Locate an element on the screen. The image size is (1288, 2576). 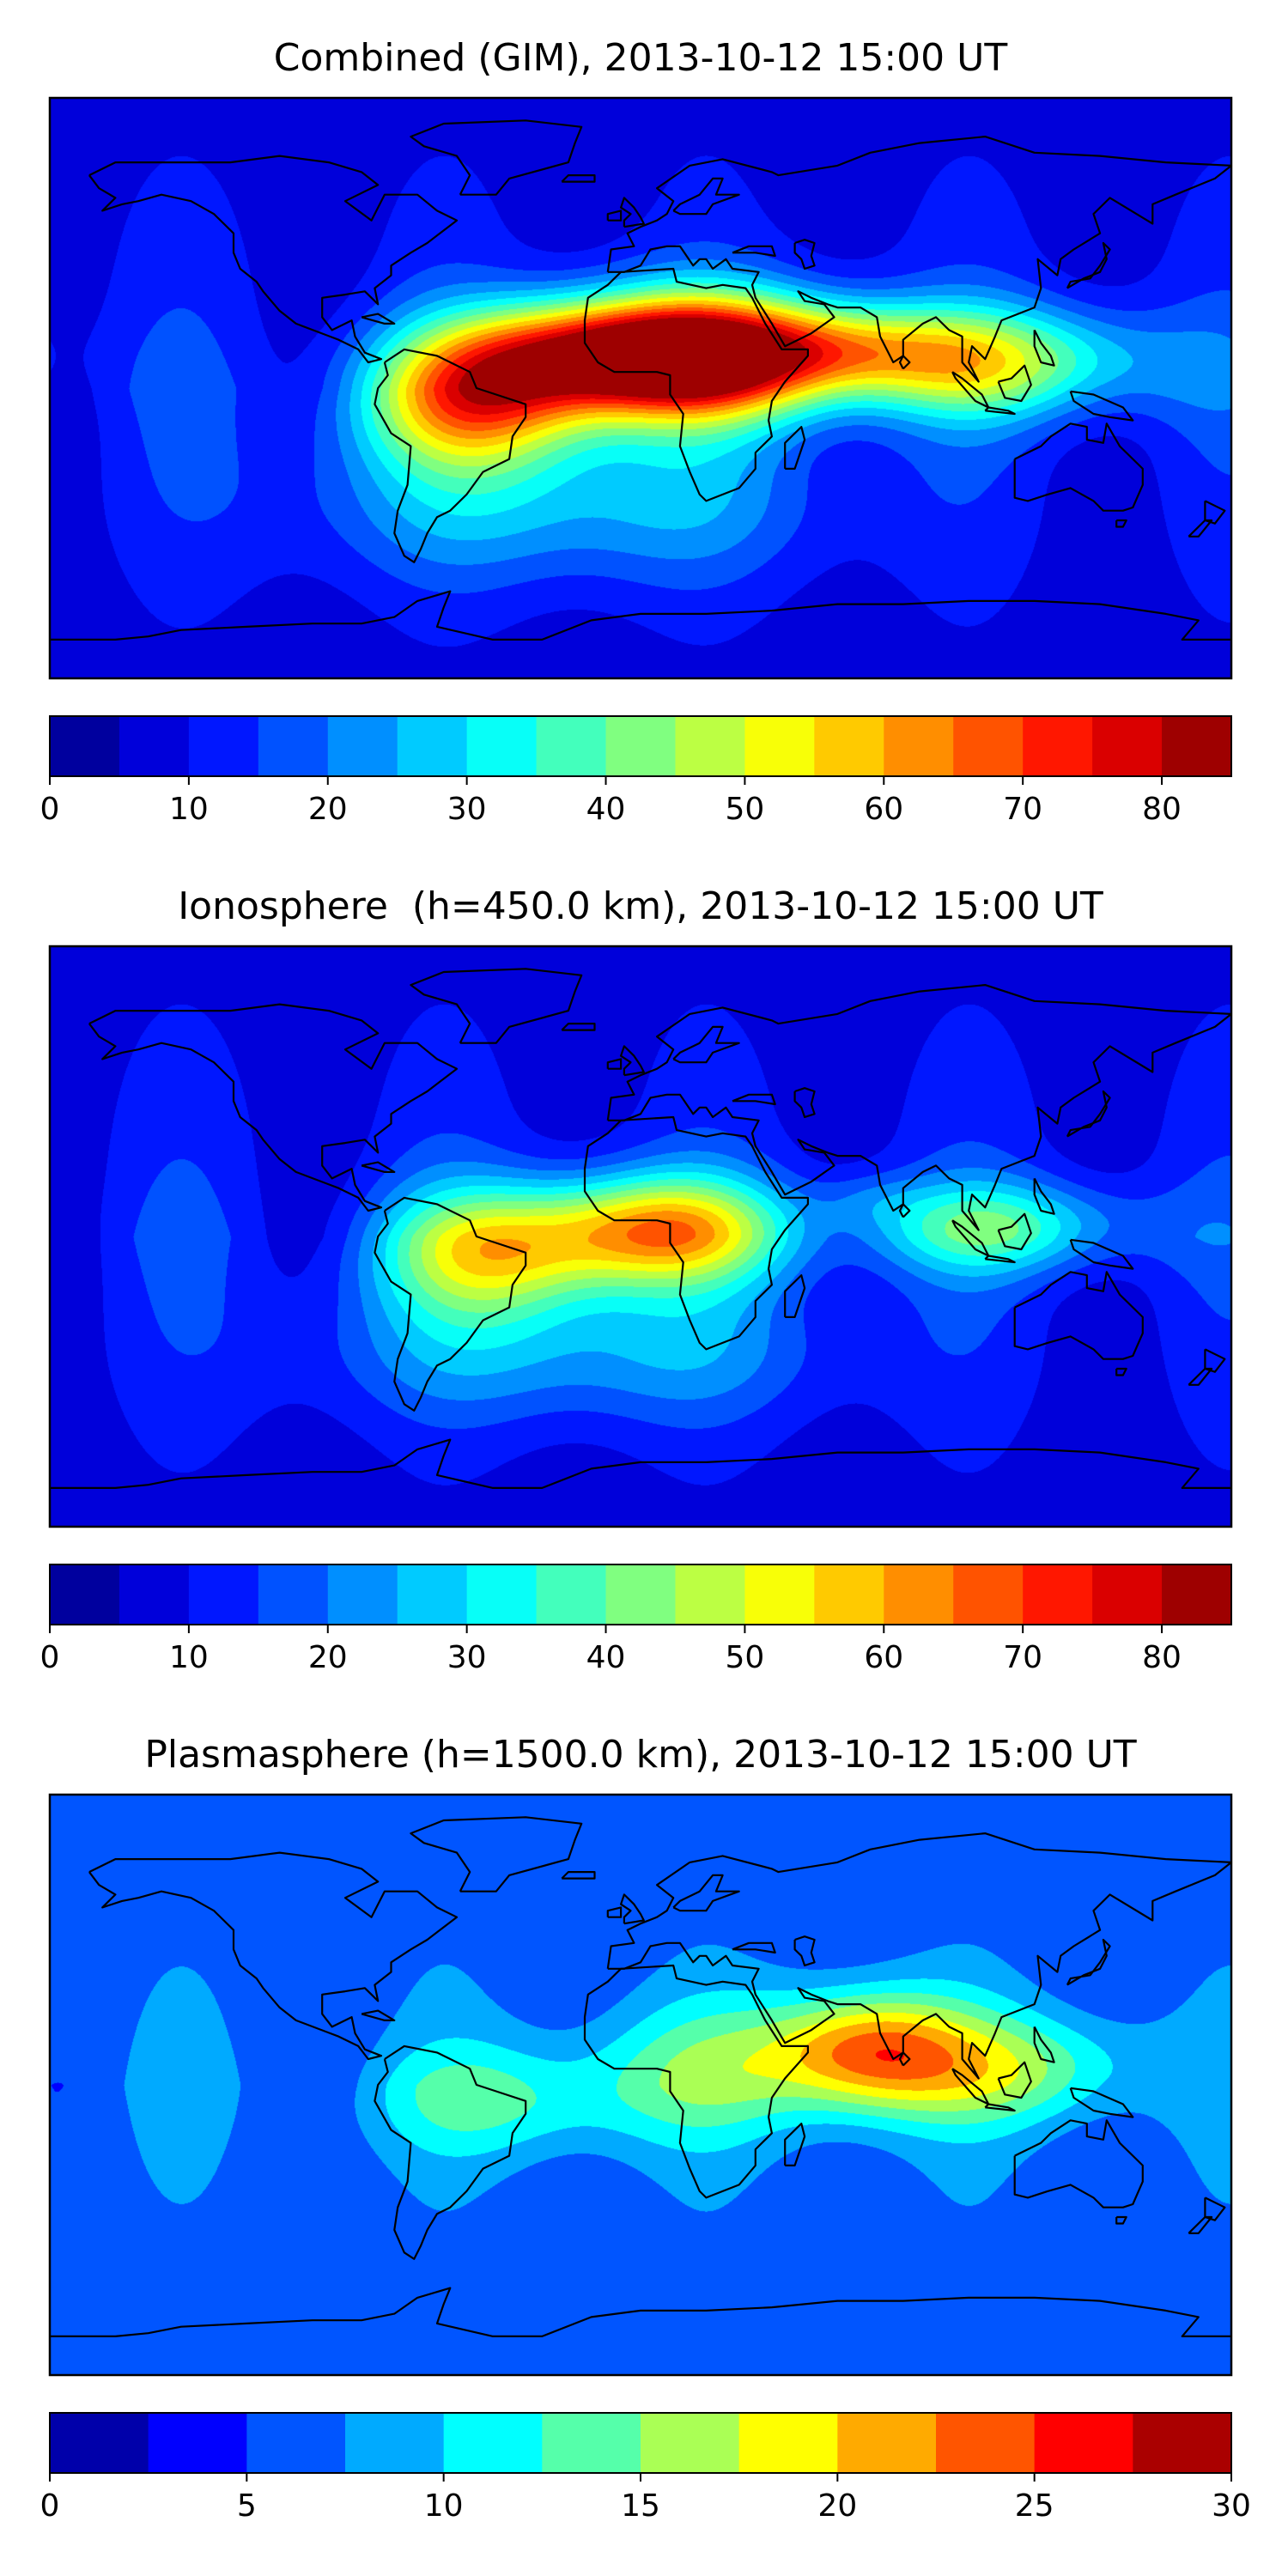
colorbar-tick-label: 5 is located at coordinates (247, 2506).